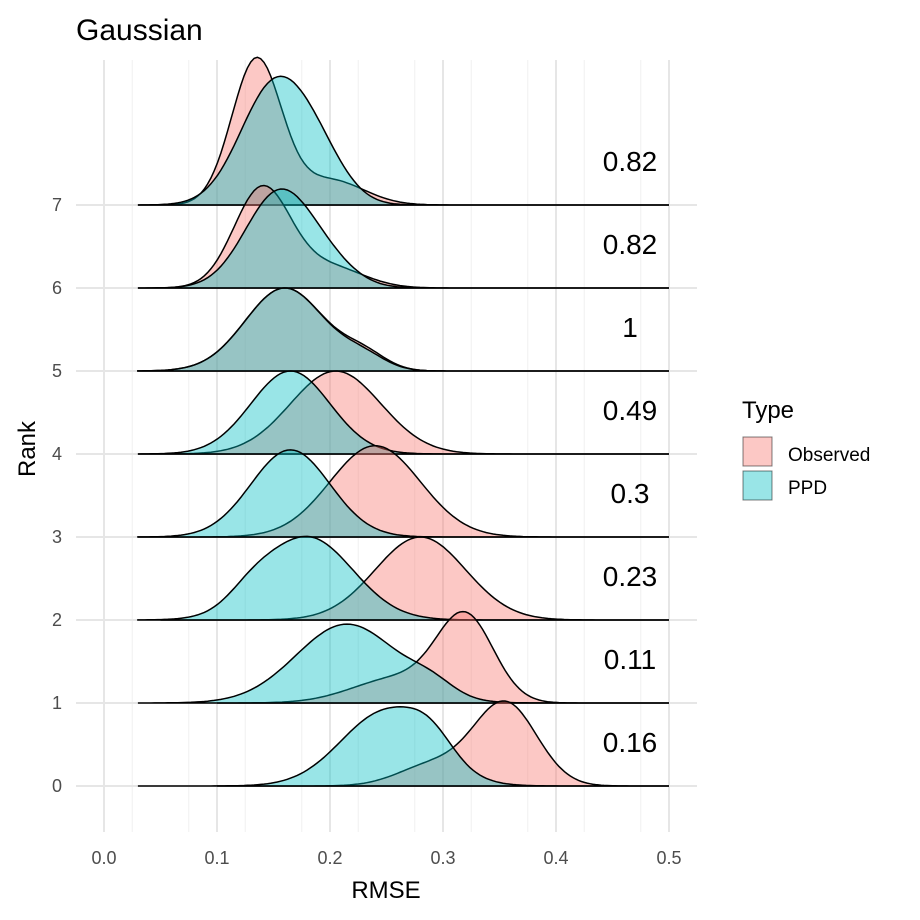 The height and width of the screenshot is (920, 920). I want to click on y-tick-label: 7, so click(57, 205).